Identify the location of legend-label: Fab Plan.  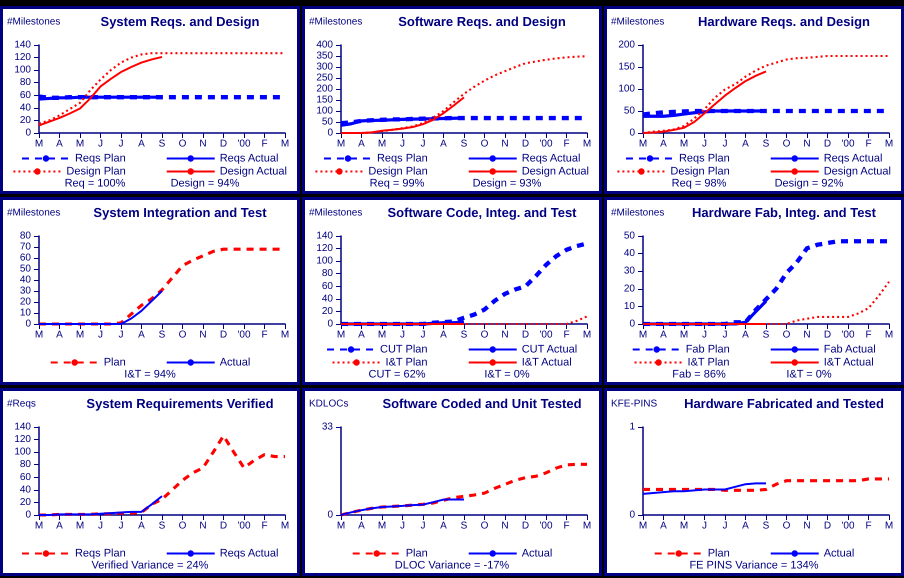
(708, 350).